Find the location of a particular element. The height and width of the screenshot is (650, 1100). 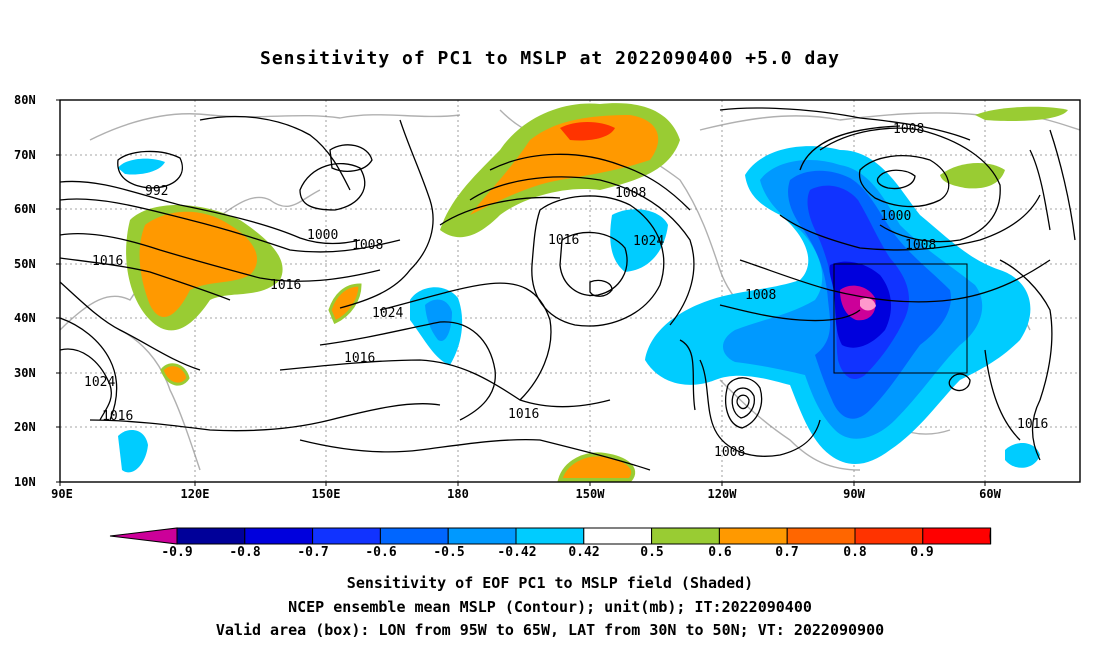

lon-label: 120E is located at coordinates (195, 494).